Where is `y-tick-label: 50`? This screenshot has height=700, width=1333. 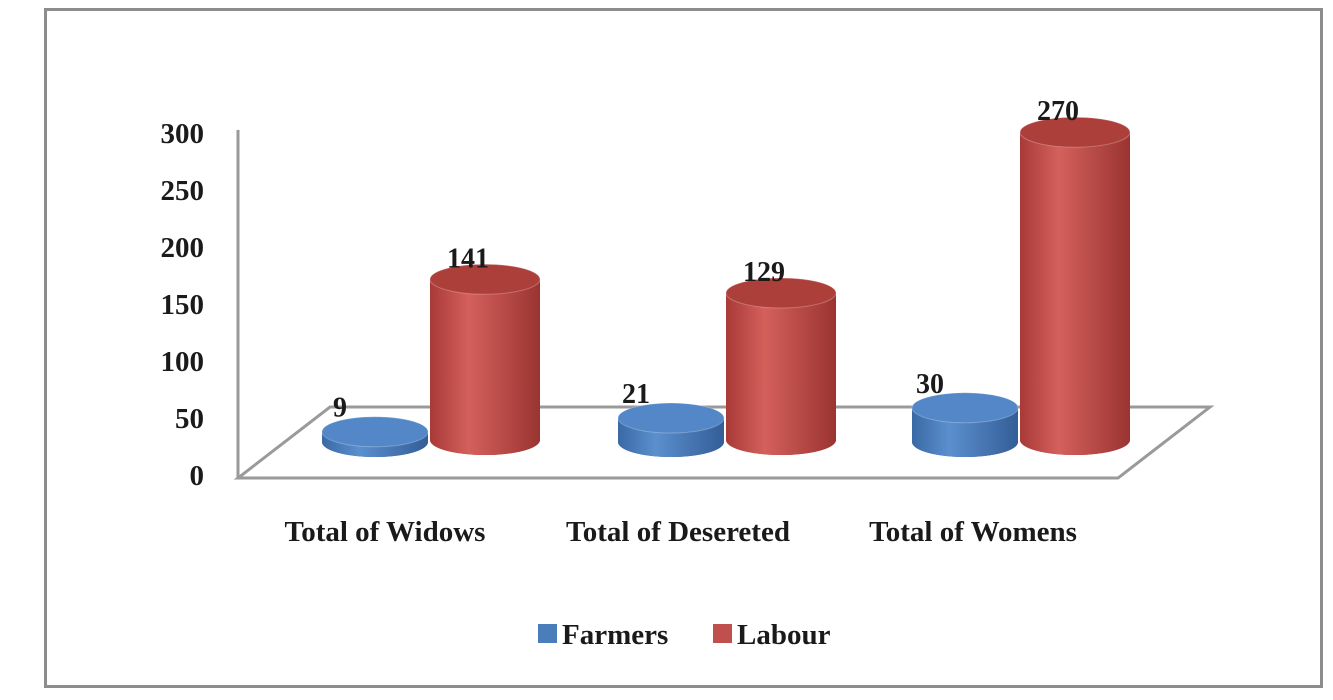
y-tick-label: 50 is located at coordinates (189, 419).